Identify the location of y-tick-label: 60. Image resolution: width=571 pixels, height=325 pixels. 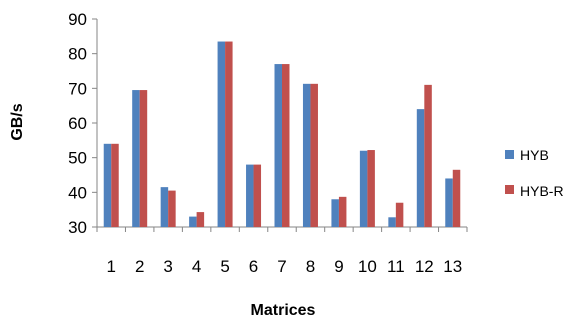
(77, 123).